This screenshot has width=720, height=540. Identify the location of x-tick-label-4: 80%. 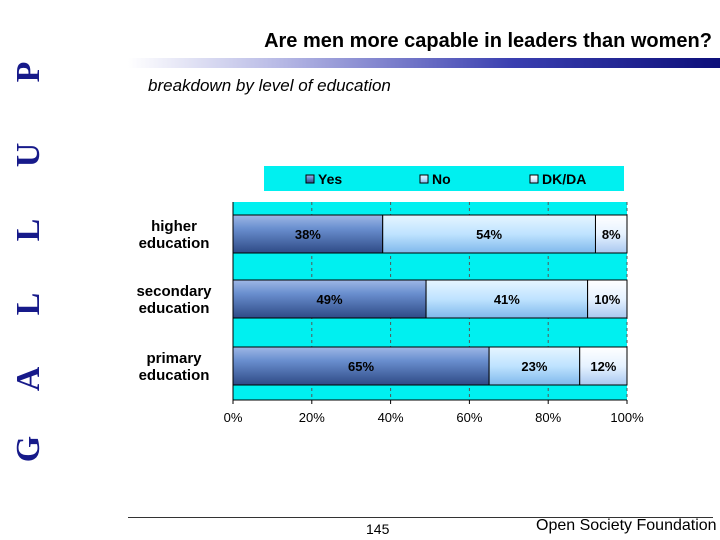
(548, 417).